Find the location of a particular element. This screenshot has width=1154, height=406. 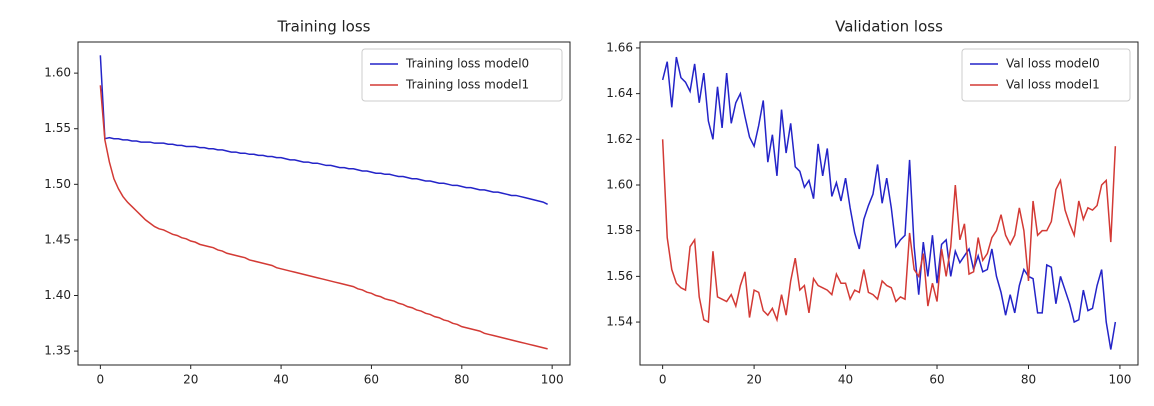

y-tick-label: 1.62 is located at coordinates (619, 139).